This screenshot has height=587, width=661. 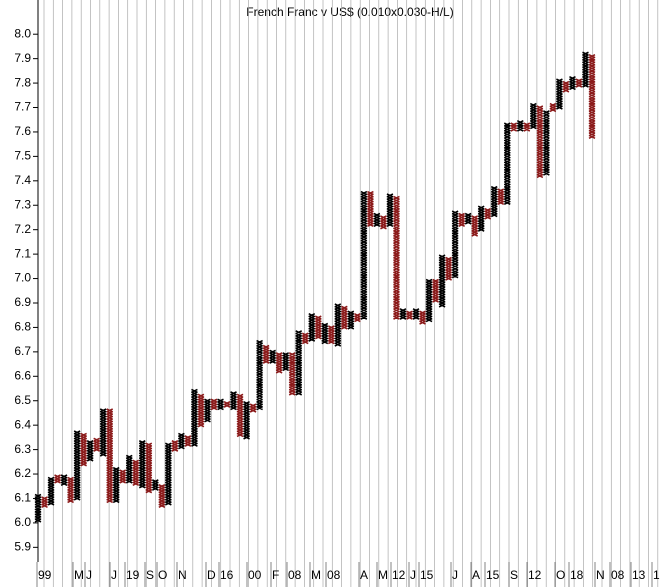 I want to click on chart-title: French Franc v US$ (0.010x0.030-H/L), so click(x=349, y=12).